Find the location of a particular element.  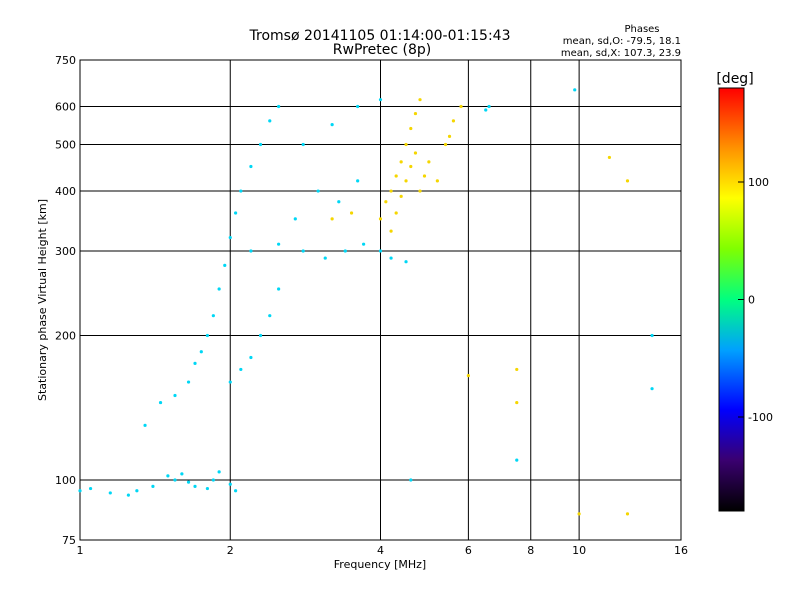

chart-title: Tromsø 20141105 01:14:00-01:15:43 is located at coordinates (380, 36).